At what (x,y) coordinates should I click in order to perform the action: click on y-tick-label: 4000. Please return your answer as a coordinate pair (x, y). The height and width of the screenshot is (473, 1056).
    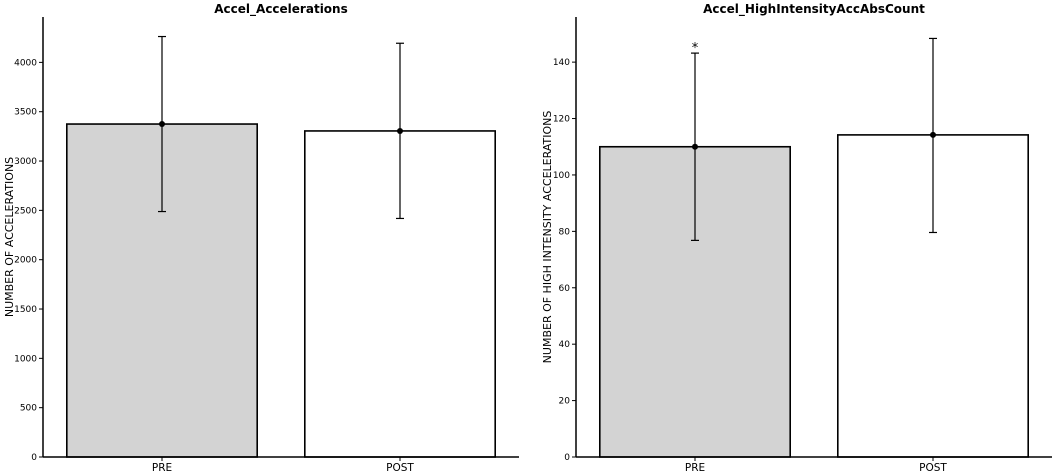
    Looking at the image, I should click on (25, 63).